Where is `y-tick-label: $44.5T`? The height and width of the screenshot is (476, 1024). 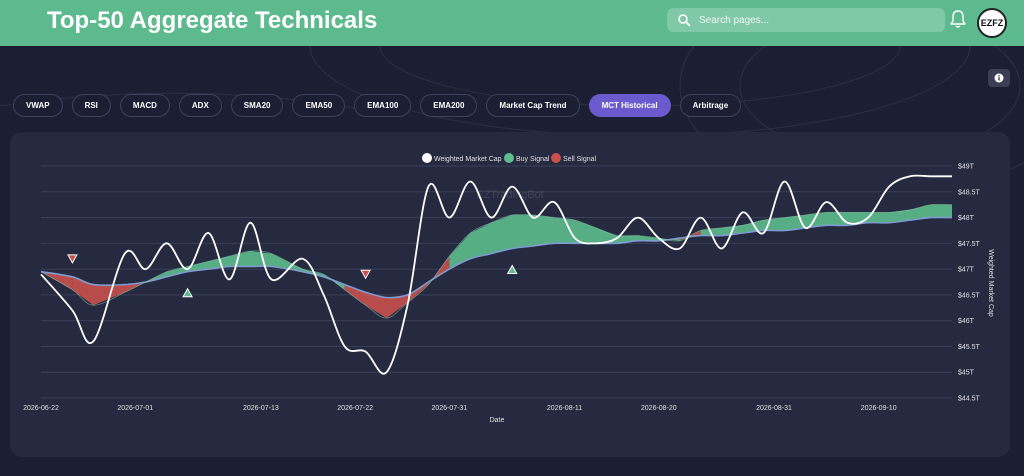
y-tick-label: $44.5T is located at coordinates (969, 399).